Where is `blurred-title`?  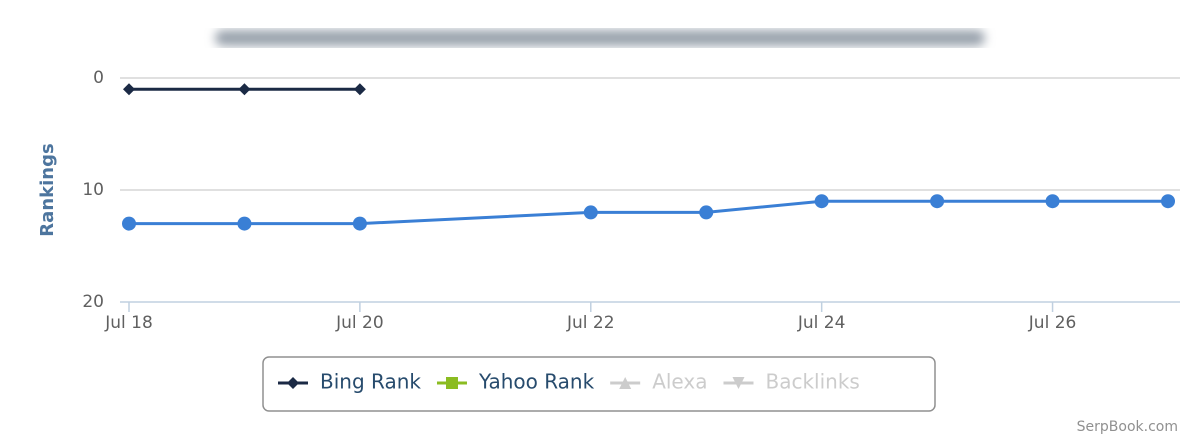
blurred-title is located at coordinates (600, 38).